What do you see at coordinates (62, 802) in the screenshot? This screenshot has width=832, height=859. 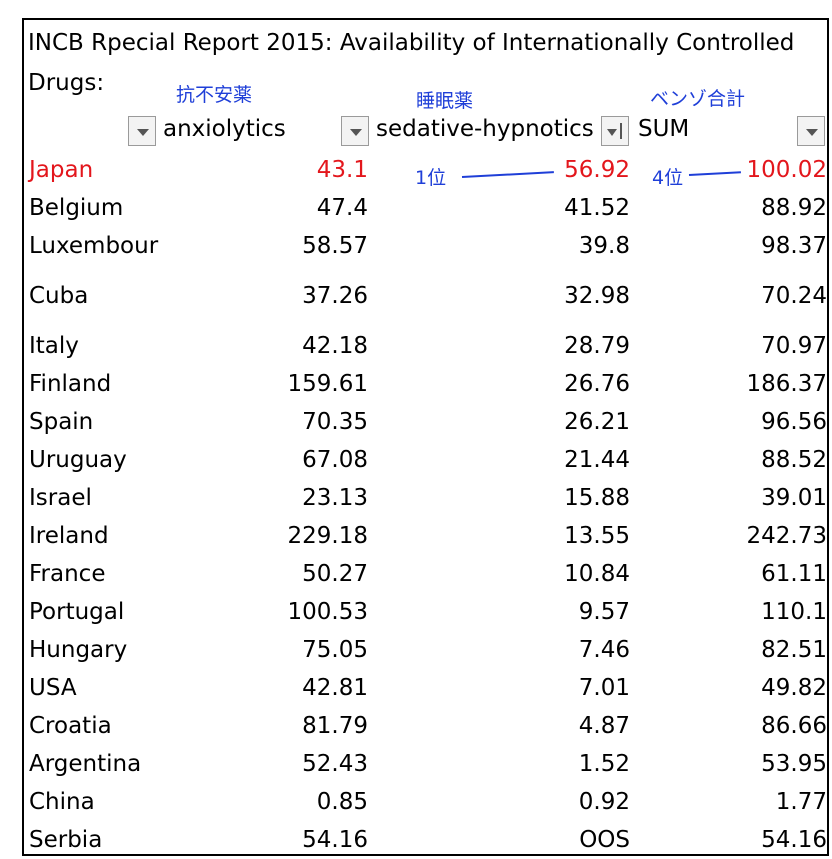 I see `country-cell: China` at bounding box center [62, 802].